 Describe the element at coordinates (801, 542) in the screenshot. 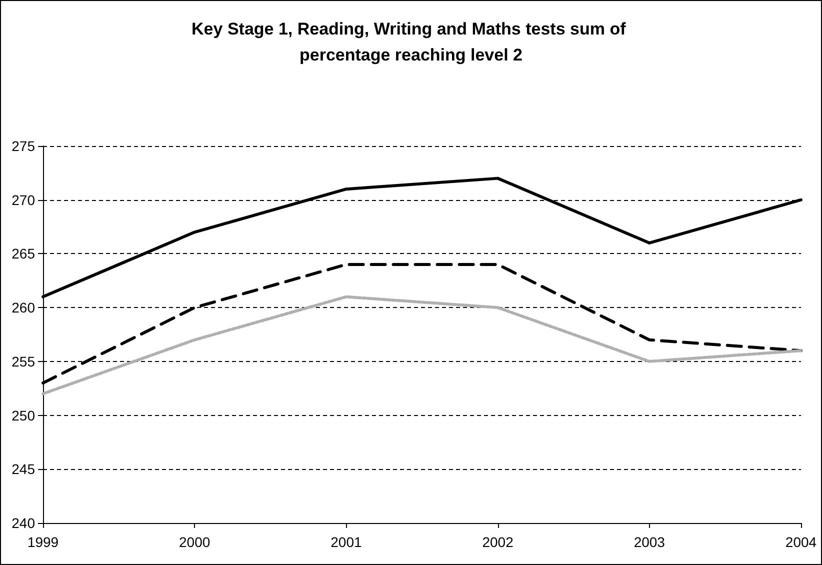

I see `x-tick-label: 2004` at that location.